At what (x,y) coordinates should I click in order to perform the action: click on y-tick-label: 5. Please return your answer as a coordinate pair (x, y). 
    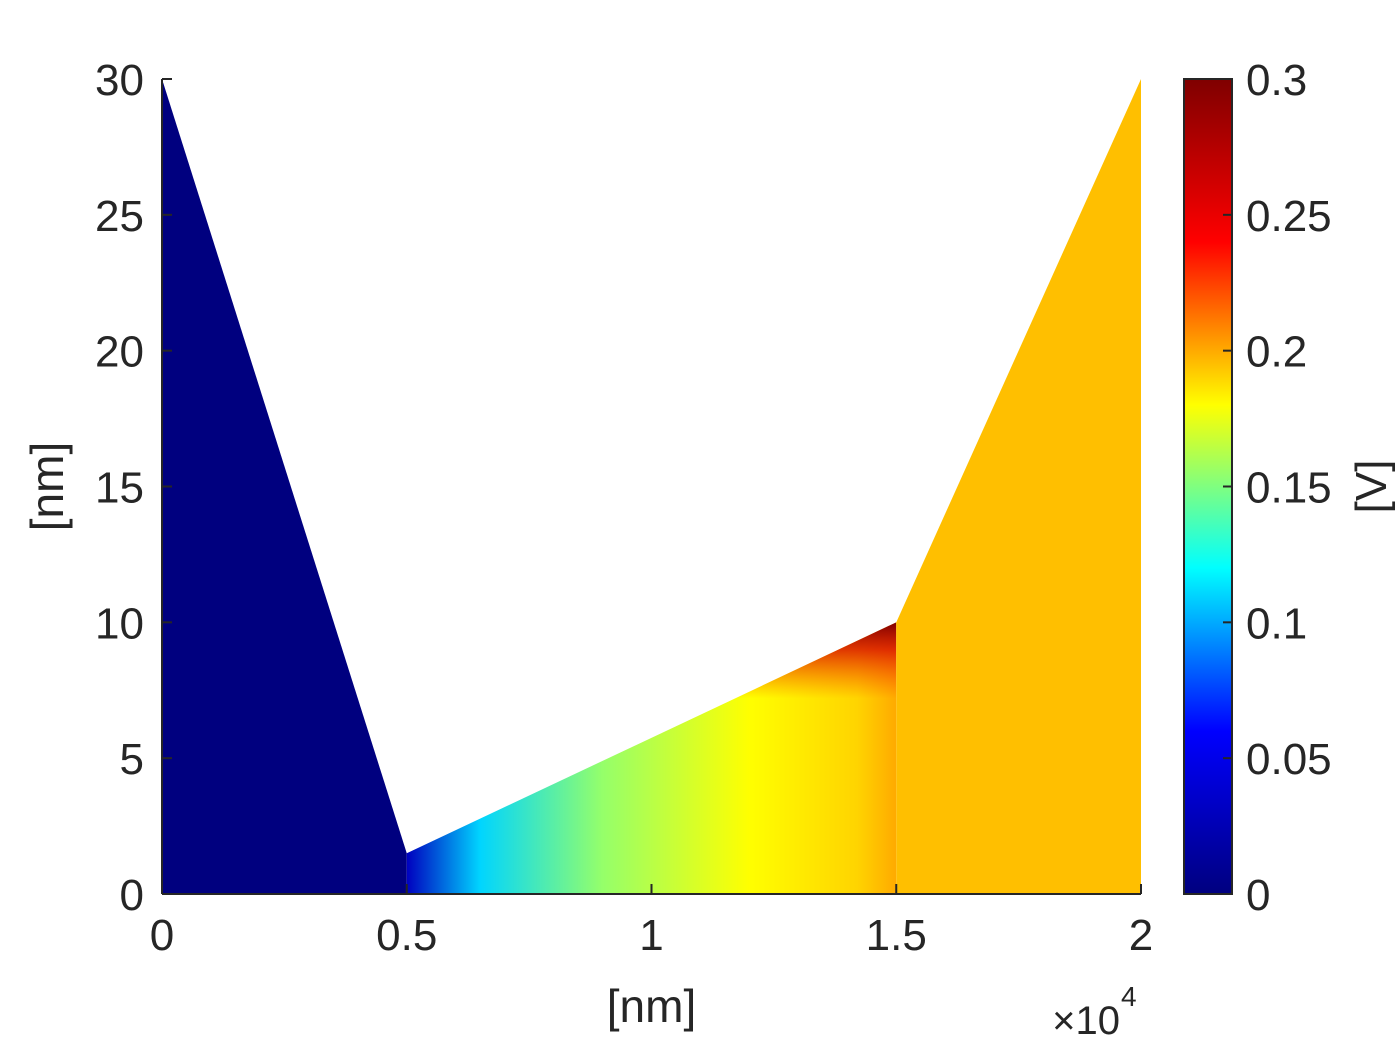
    Looking at the image, I should click on (132, 759).